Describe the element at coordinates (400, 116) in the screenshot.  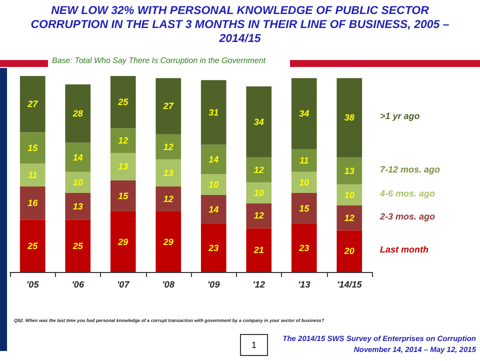
I see `series-label: >1 yr ago` at that location.